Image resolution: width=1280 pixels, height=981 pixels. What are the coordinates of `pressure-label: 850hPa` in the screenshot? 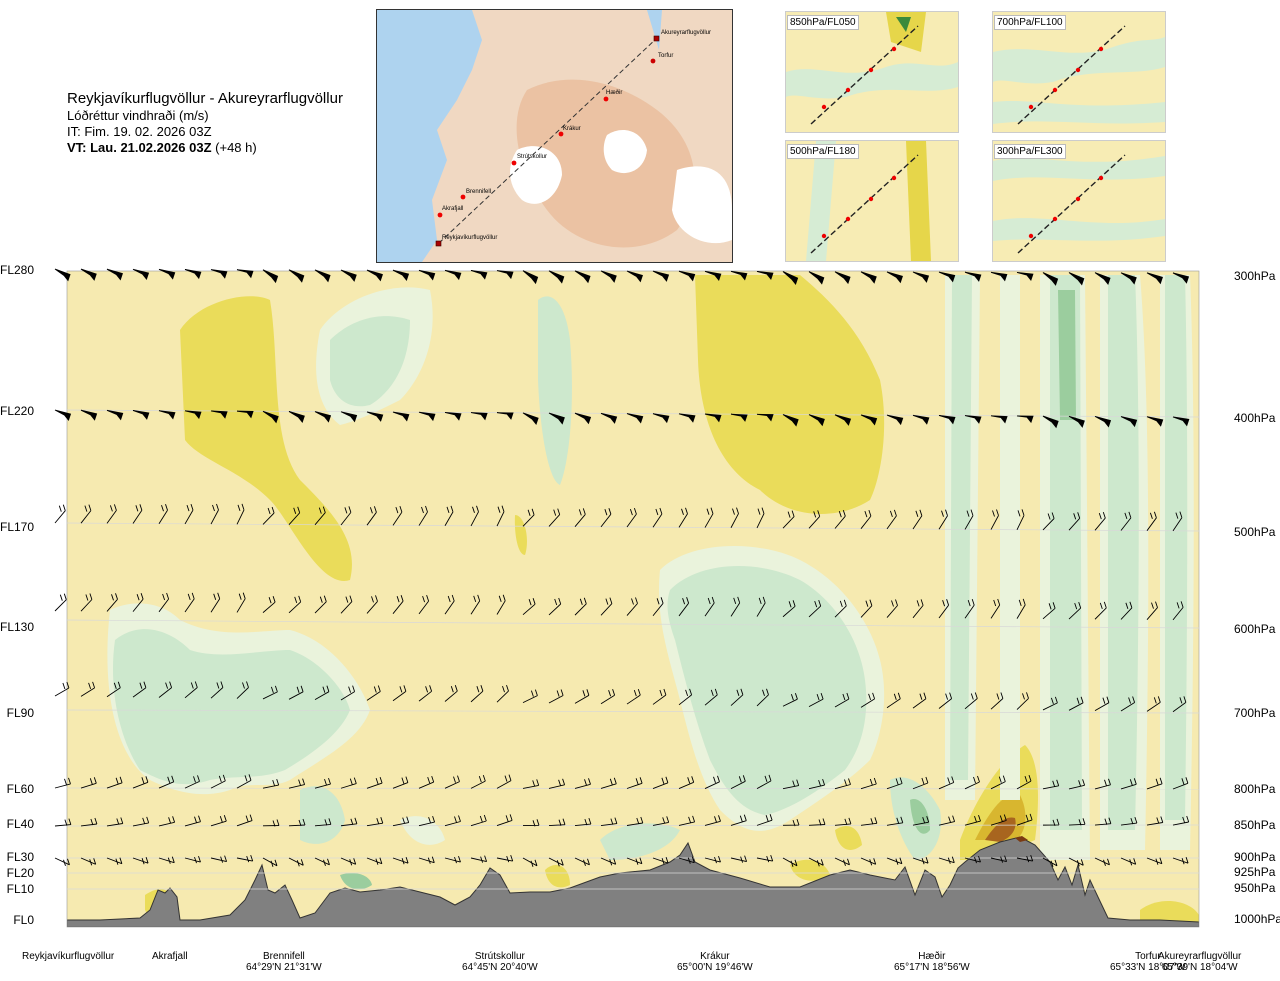 It's located at (1255, 825).